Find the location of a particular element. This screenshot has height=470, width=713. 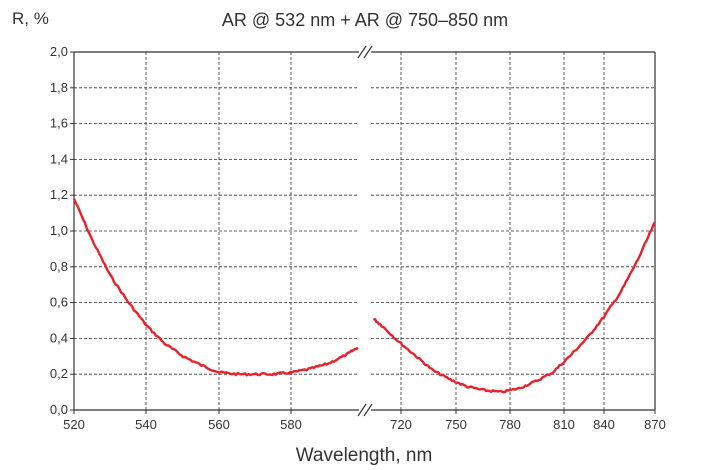

y-axis-ticks: 0,0 0,2 0,4 0,6 0,8 1,0 1,2 1,4 1,6 1,8 2,0 is located at coordinates (62, 230).